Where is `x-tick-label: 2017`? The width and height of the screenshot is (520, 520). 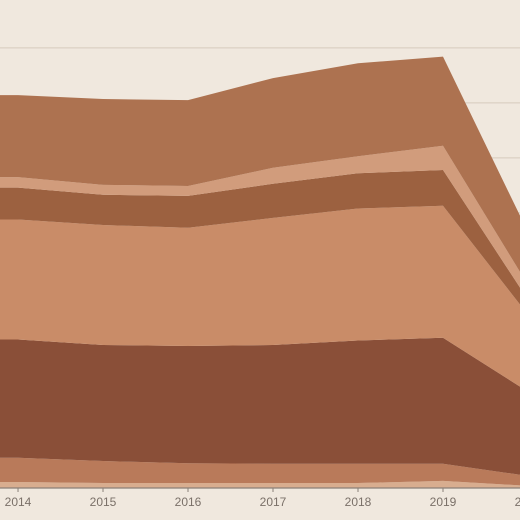 x-tick-label: 2017 is located at coordinates (273, 502).